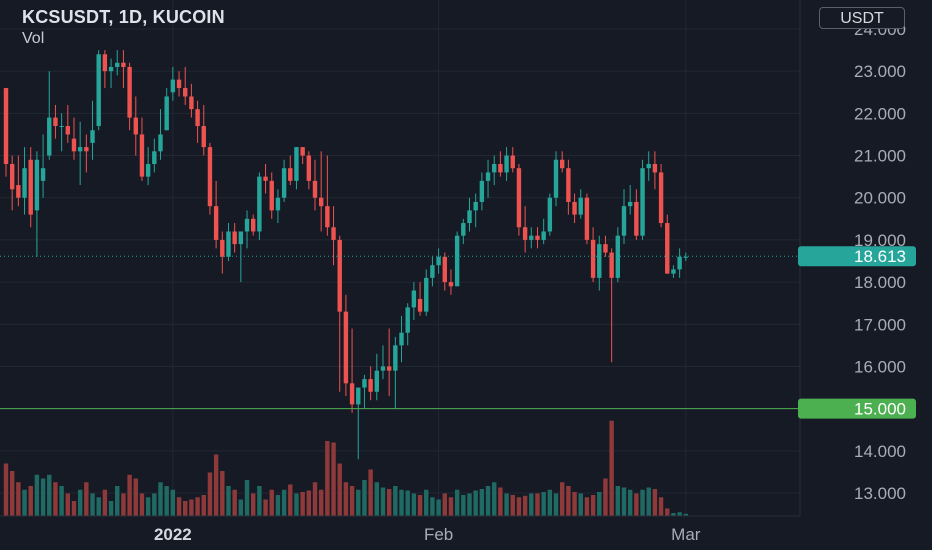 Image resolution: width=932 pixels, height=550 pixels. I want to click on price-tick-label: 23.000, so click(880, 71).